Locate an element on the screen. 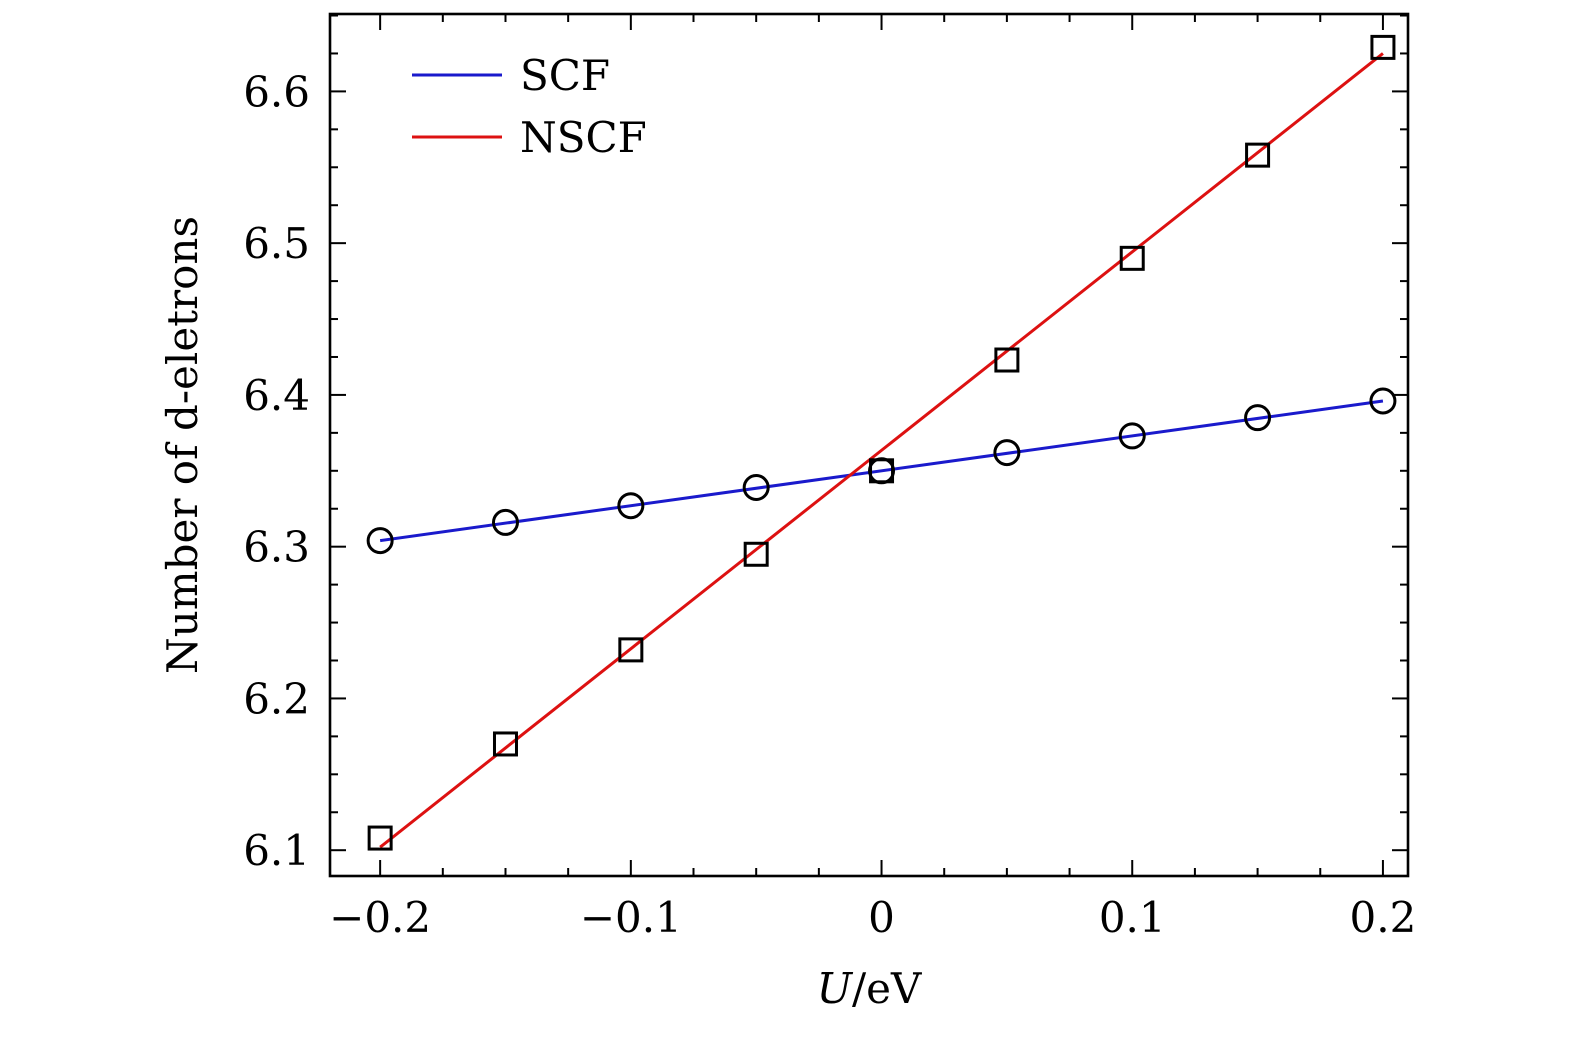  x-tick-label: 0.2 is located at coordinates (1383, 917).